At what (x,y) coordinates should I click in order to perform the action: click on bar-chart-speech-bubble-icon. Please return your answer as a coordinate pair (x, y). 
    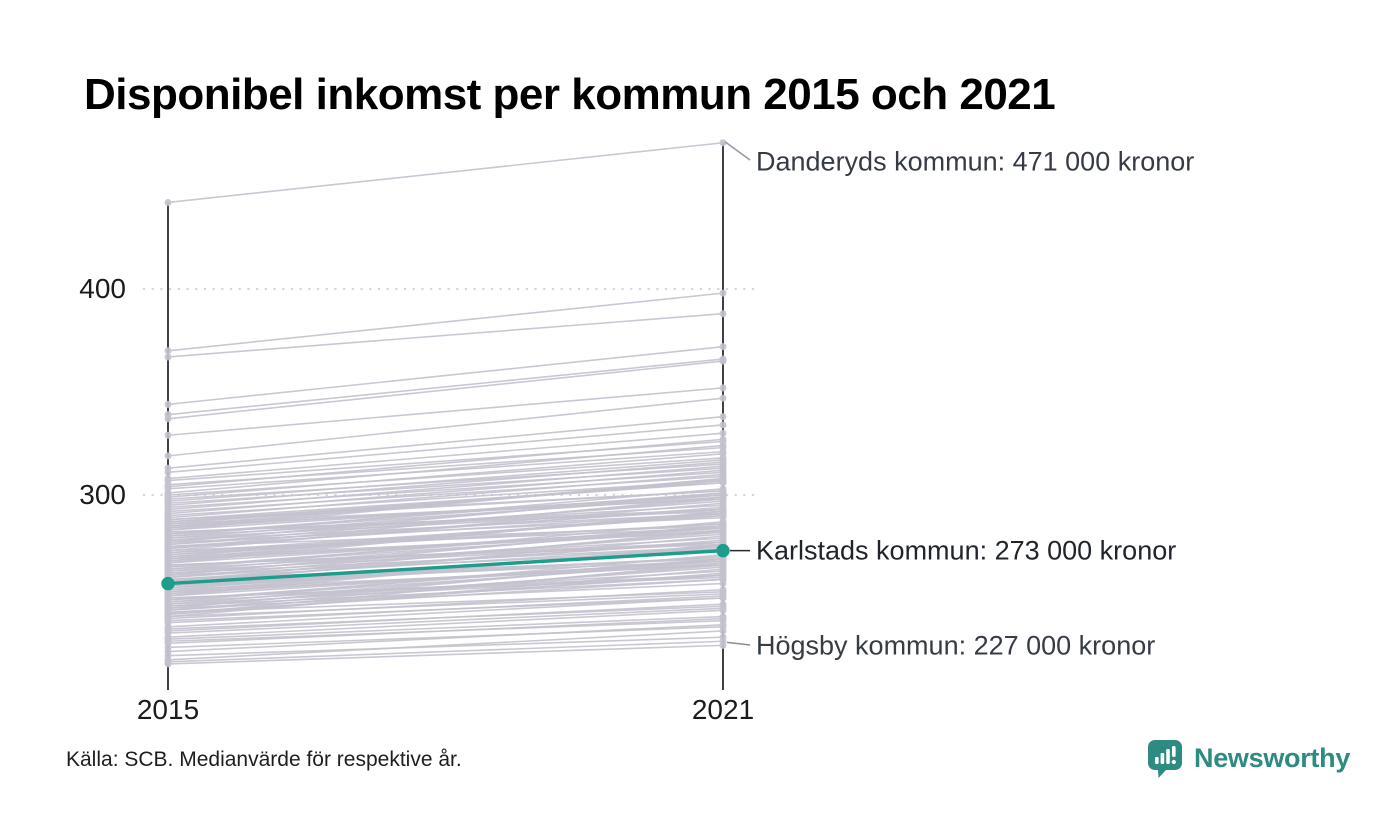
    Looking at the image, I should click on (1165, 759).